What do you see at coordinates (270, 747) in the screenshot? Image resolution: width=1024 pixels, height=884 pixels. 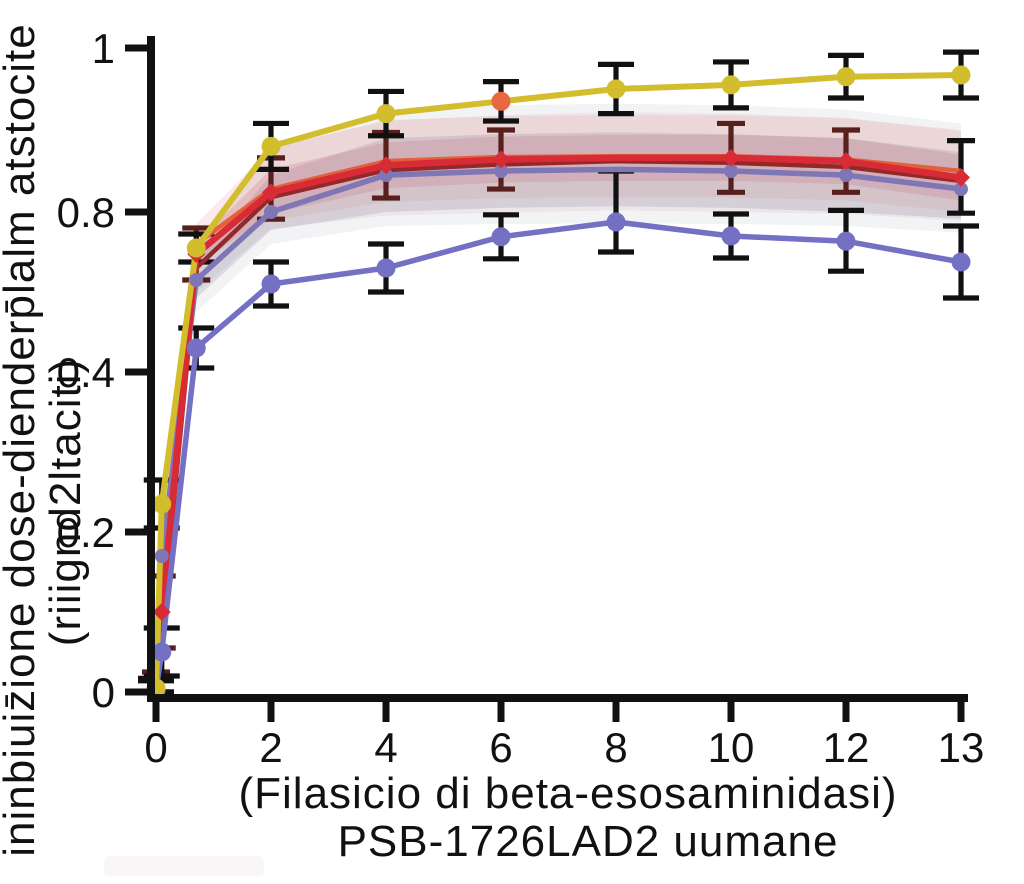 I see `x-tick-label: 2` at bounding box center [270, 747].